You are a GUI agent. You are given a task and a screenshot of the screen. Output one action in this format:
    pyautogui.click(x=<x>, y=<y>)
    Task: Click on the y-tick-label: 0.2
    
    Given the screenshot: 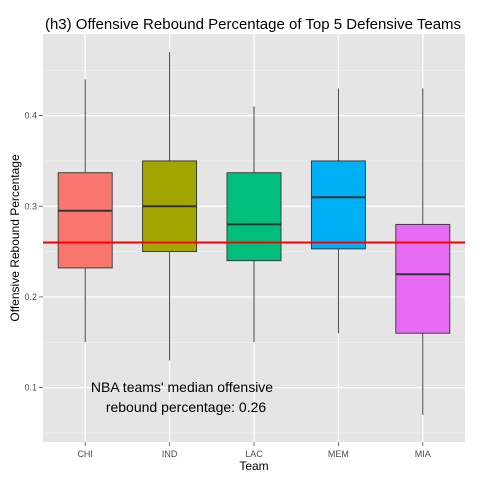 What is the action you would take?
    pyautogui.click(x=30, y=297)
    